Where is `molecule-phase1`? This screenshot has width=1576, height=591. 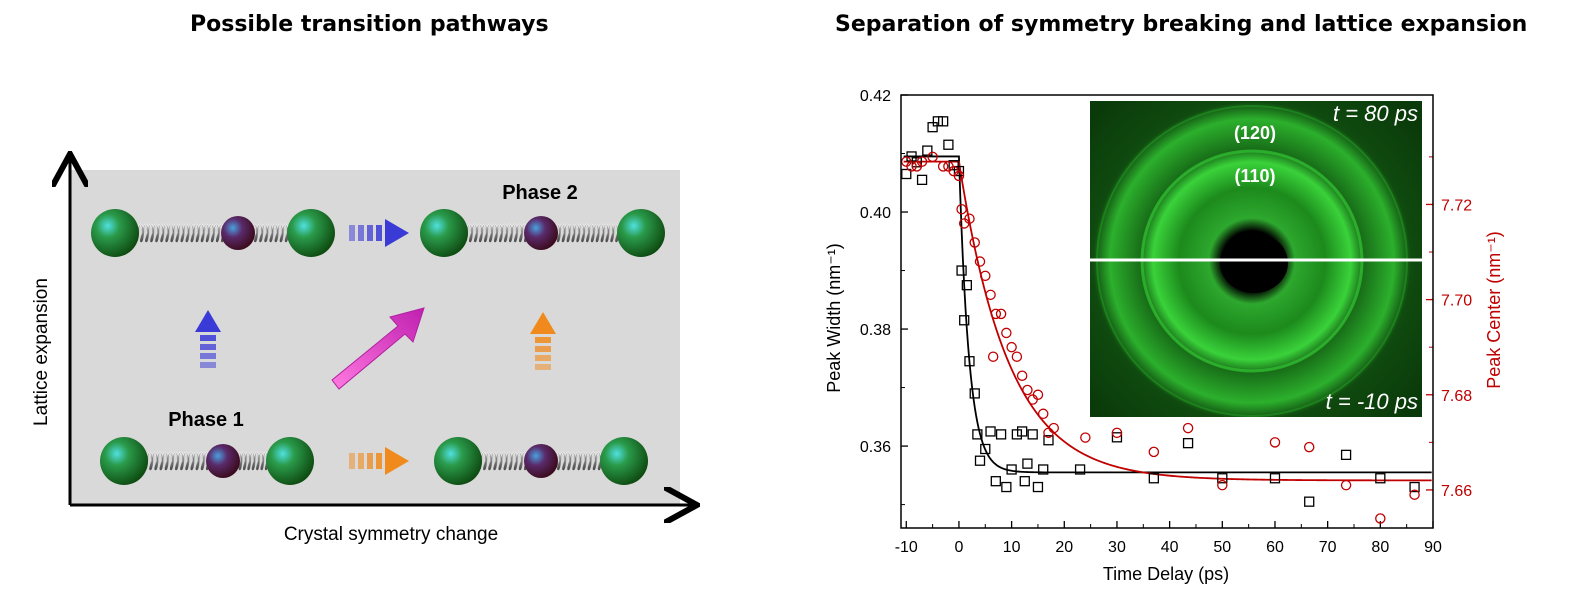 molecule-phase1 is located at coordinates (207, 461).